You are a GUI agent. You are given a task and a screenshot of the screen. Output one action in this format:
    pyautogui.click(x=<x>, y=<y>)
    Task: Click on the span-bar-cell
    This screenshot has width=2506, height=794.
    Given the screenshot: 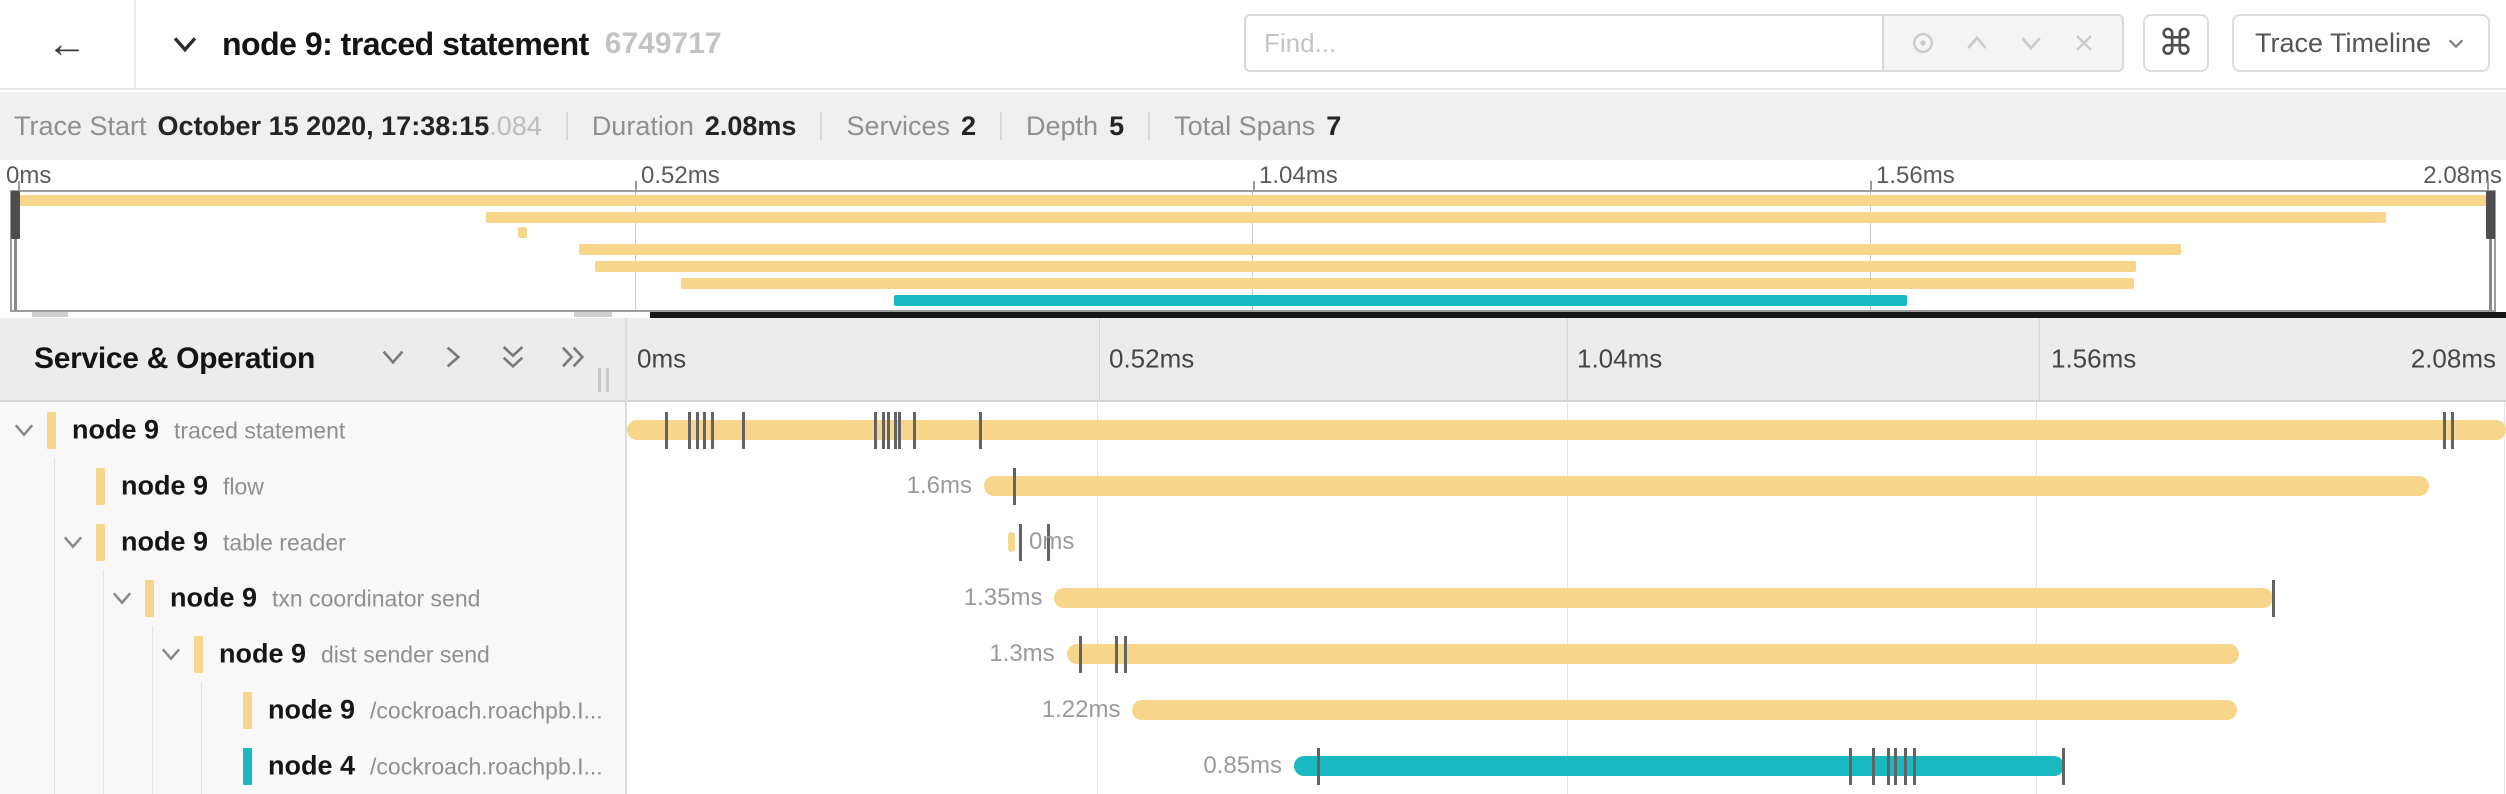 What is the action you would take?
    pyautogui.click(x=1566, y=430)
    